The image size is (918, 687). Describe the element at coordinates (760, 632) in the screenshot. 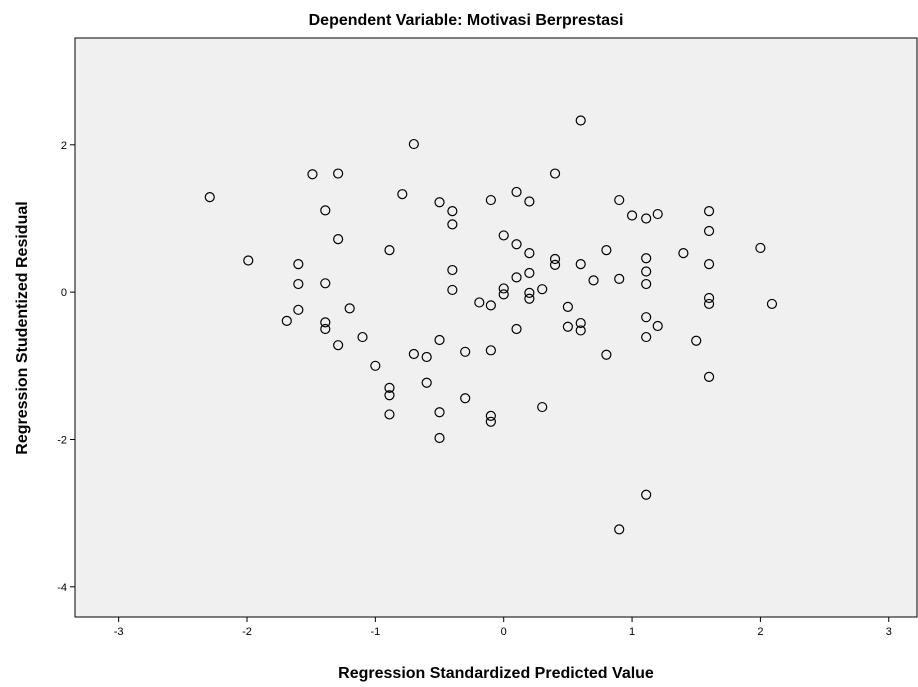

I see `x-tick-label: 2` at that location.